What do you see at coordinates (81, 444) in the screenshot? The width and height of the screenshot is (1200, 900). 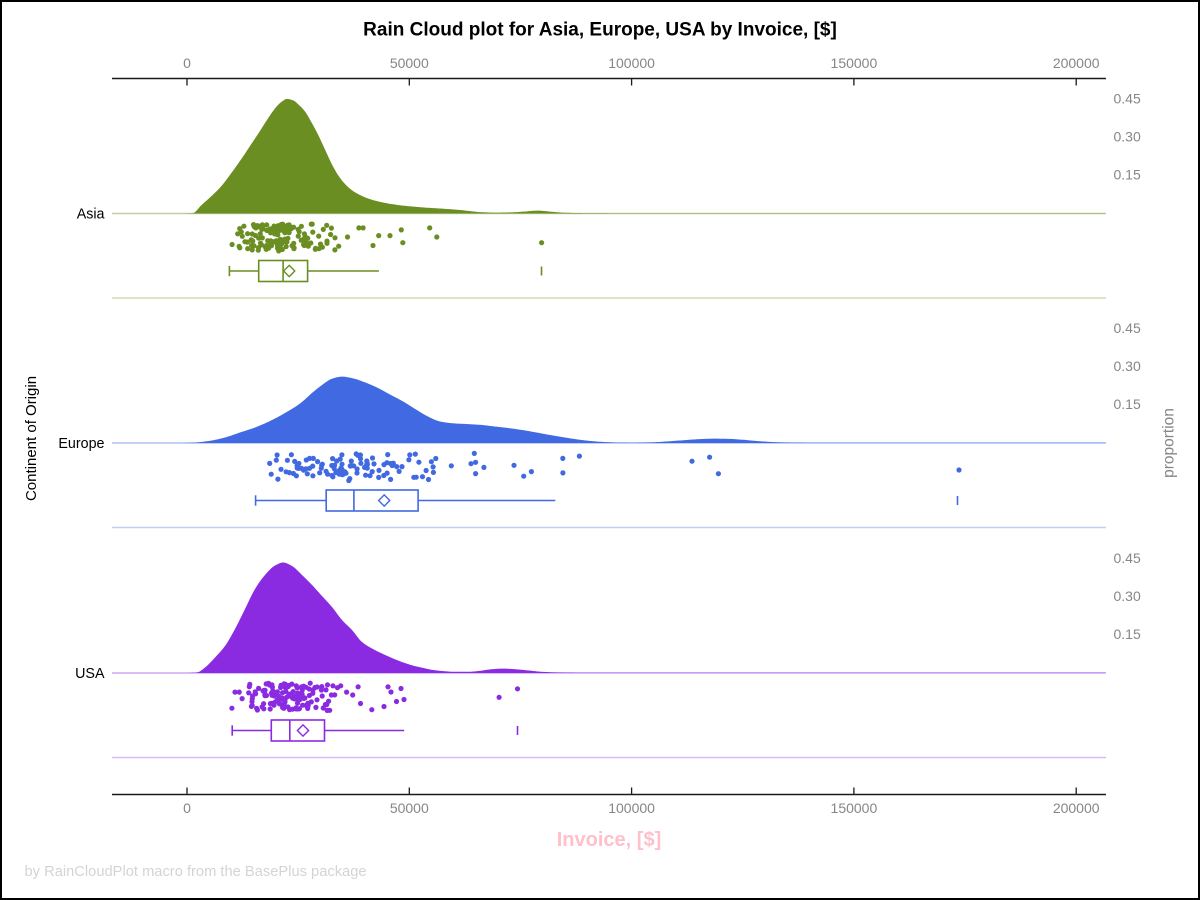 I see `svg-text: Europe` at bounding box center [81, 444].